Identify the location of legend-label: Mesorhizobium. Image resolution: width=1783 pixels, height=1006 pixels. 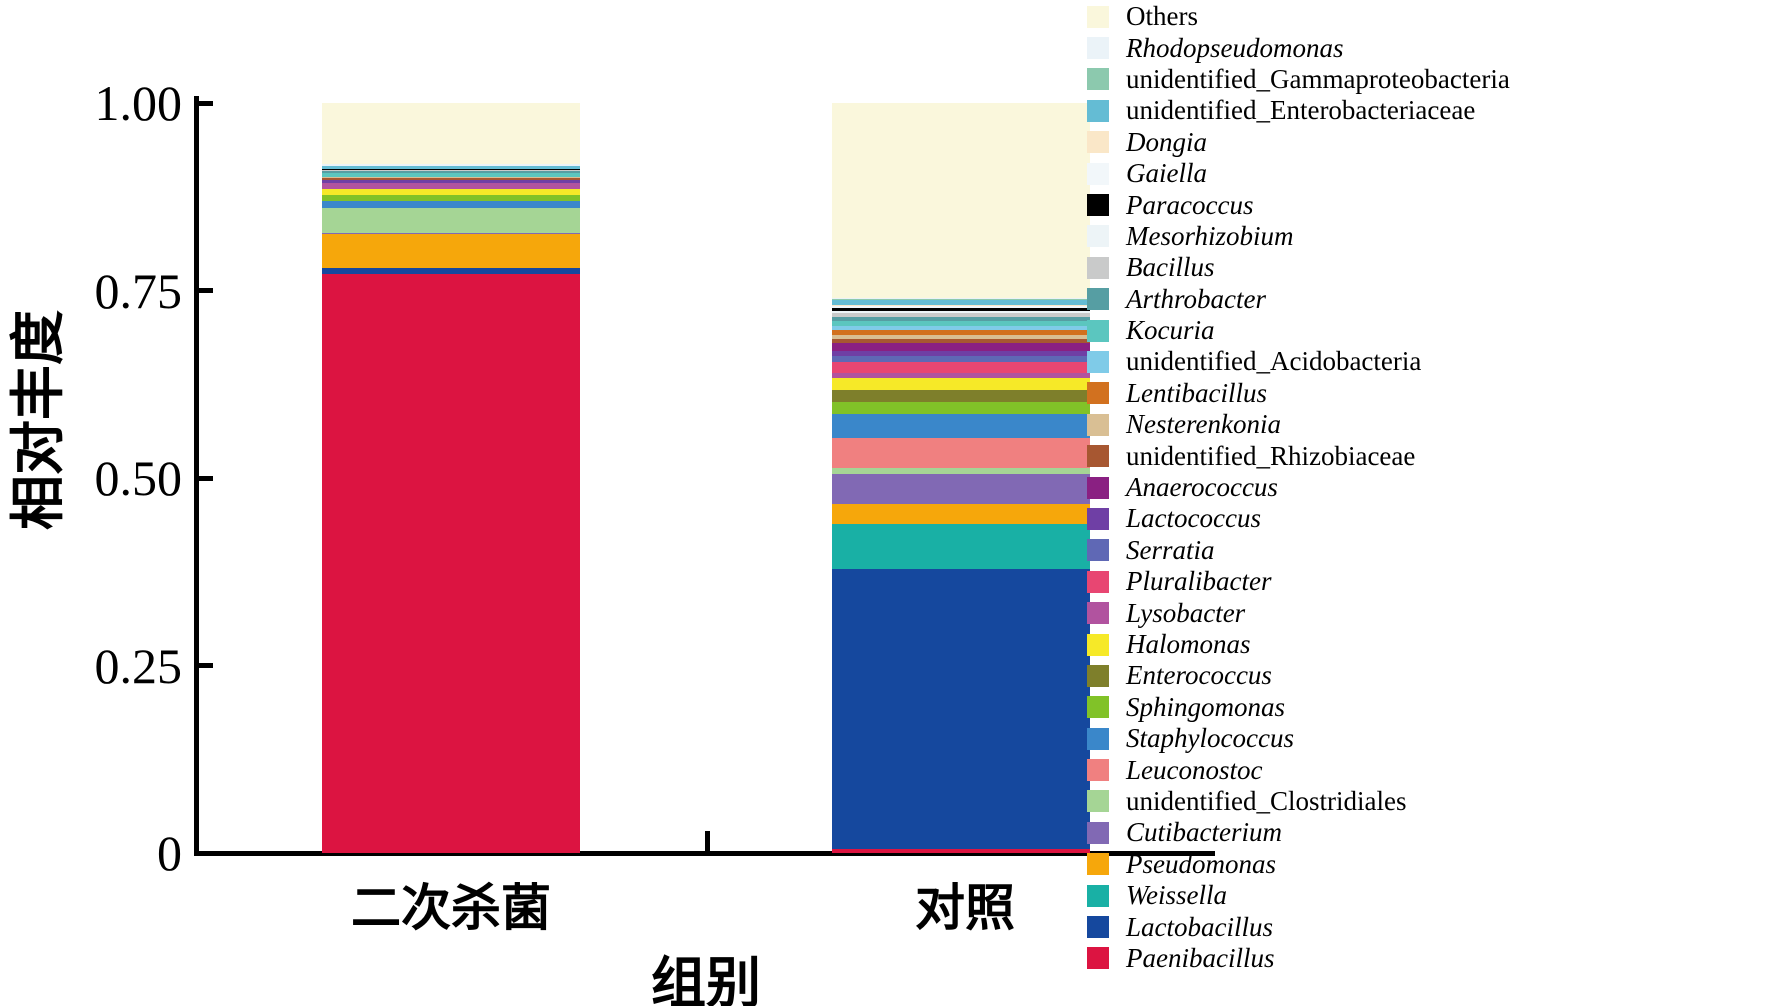
(1210, 235).